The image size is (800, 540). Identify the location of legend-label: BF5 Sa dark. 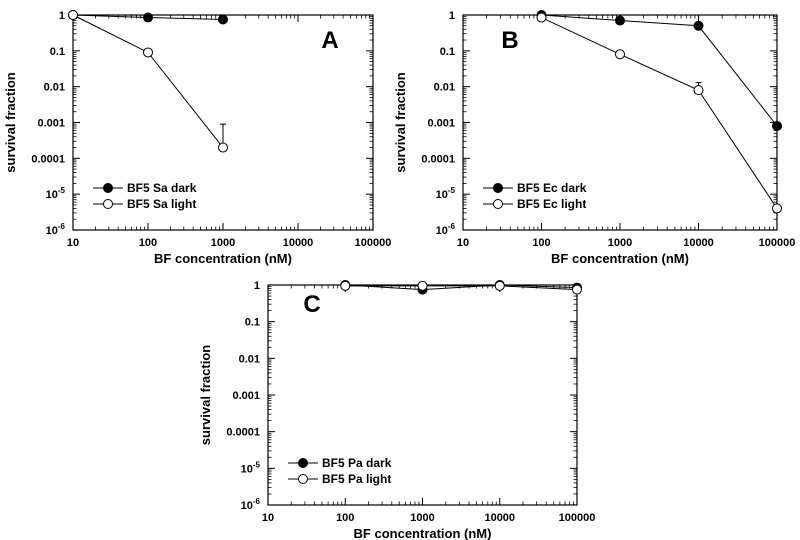
(162, 188).